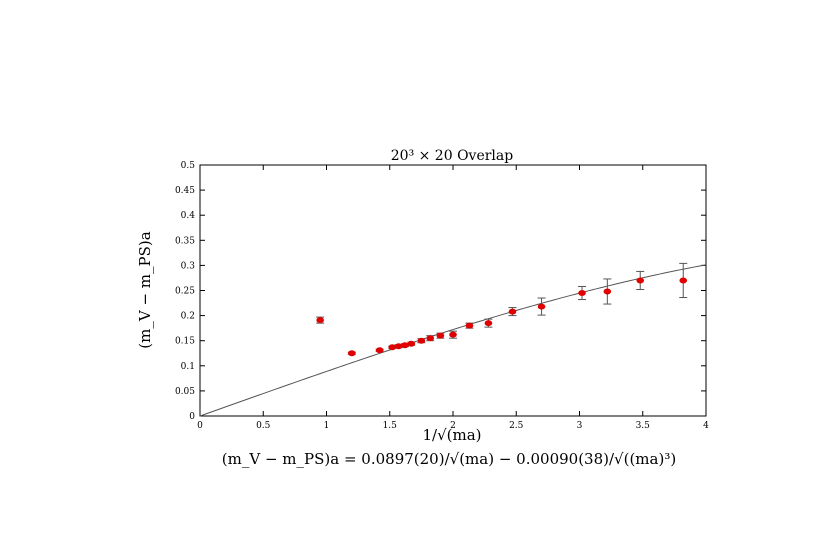 The height and width of the screenshot is (545, 828). I want to click on x-tick-label: 1, so click(327, 426).